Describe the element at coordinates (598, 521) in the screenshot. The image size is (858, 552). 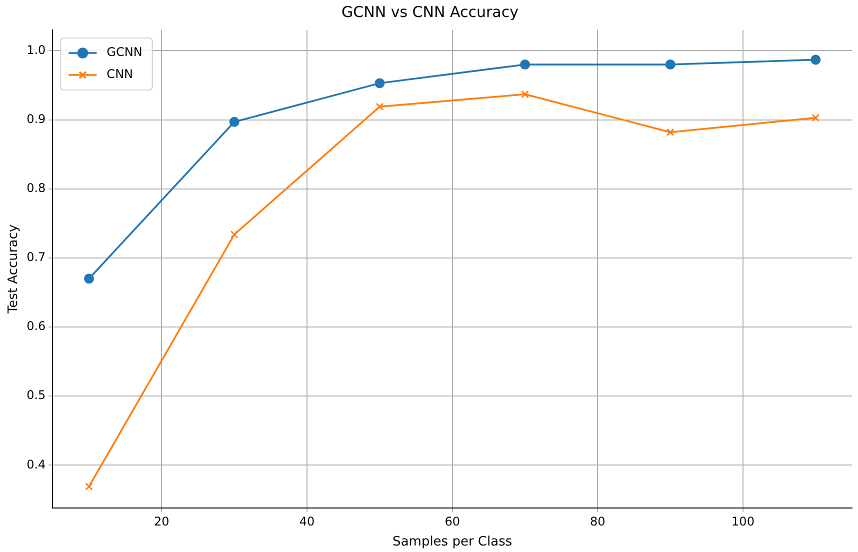
I see `x-tick-label: 80` at that location.